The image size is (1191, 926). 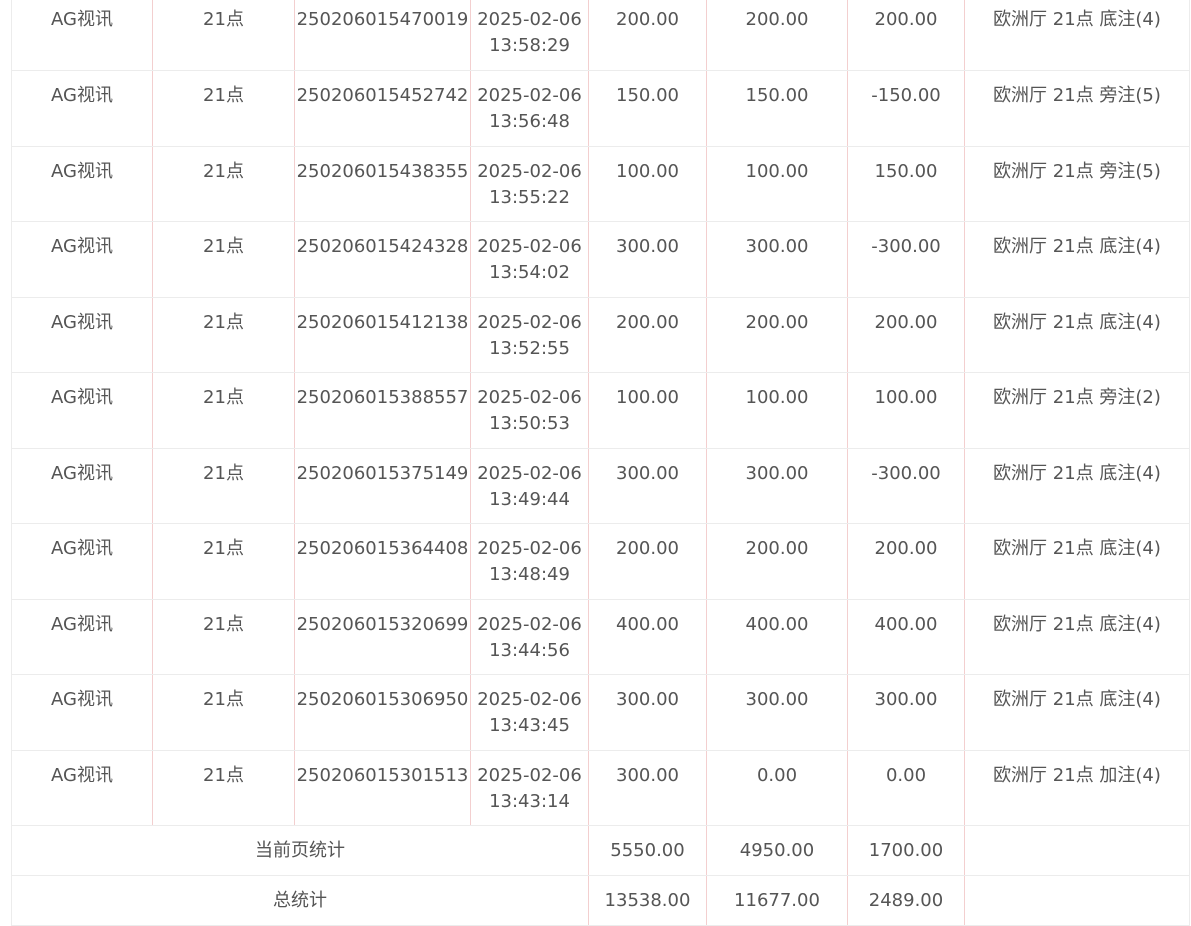 I want to click on cell-detail: 欧洲厅 21点 旁注(2), so click(x=1077, y=410).